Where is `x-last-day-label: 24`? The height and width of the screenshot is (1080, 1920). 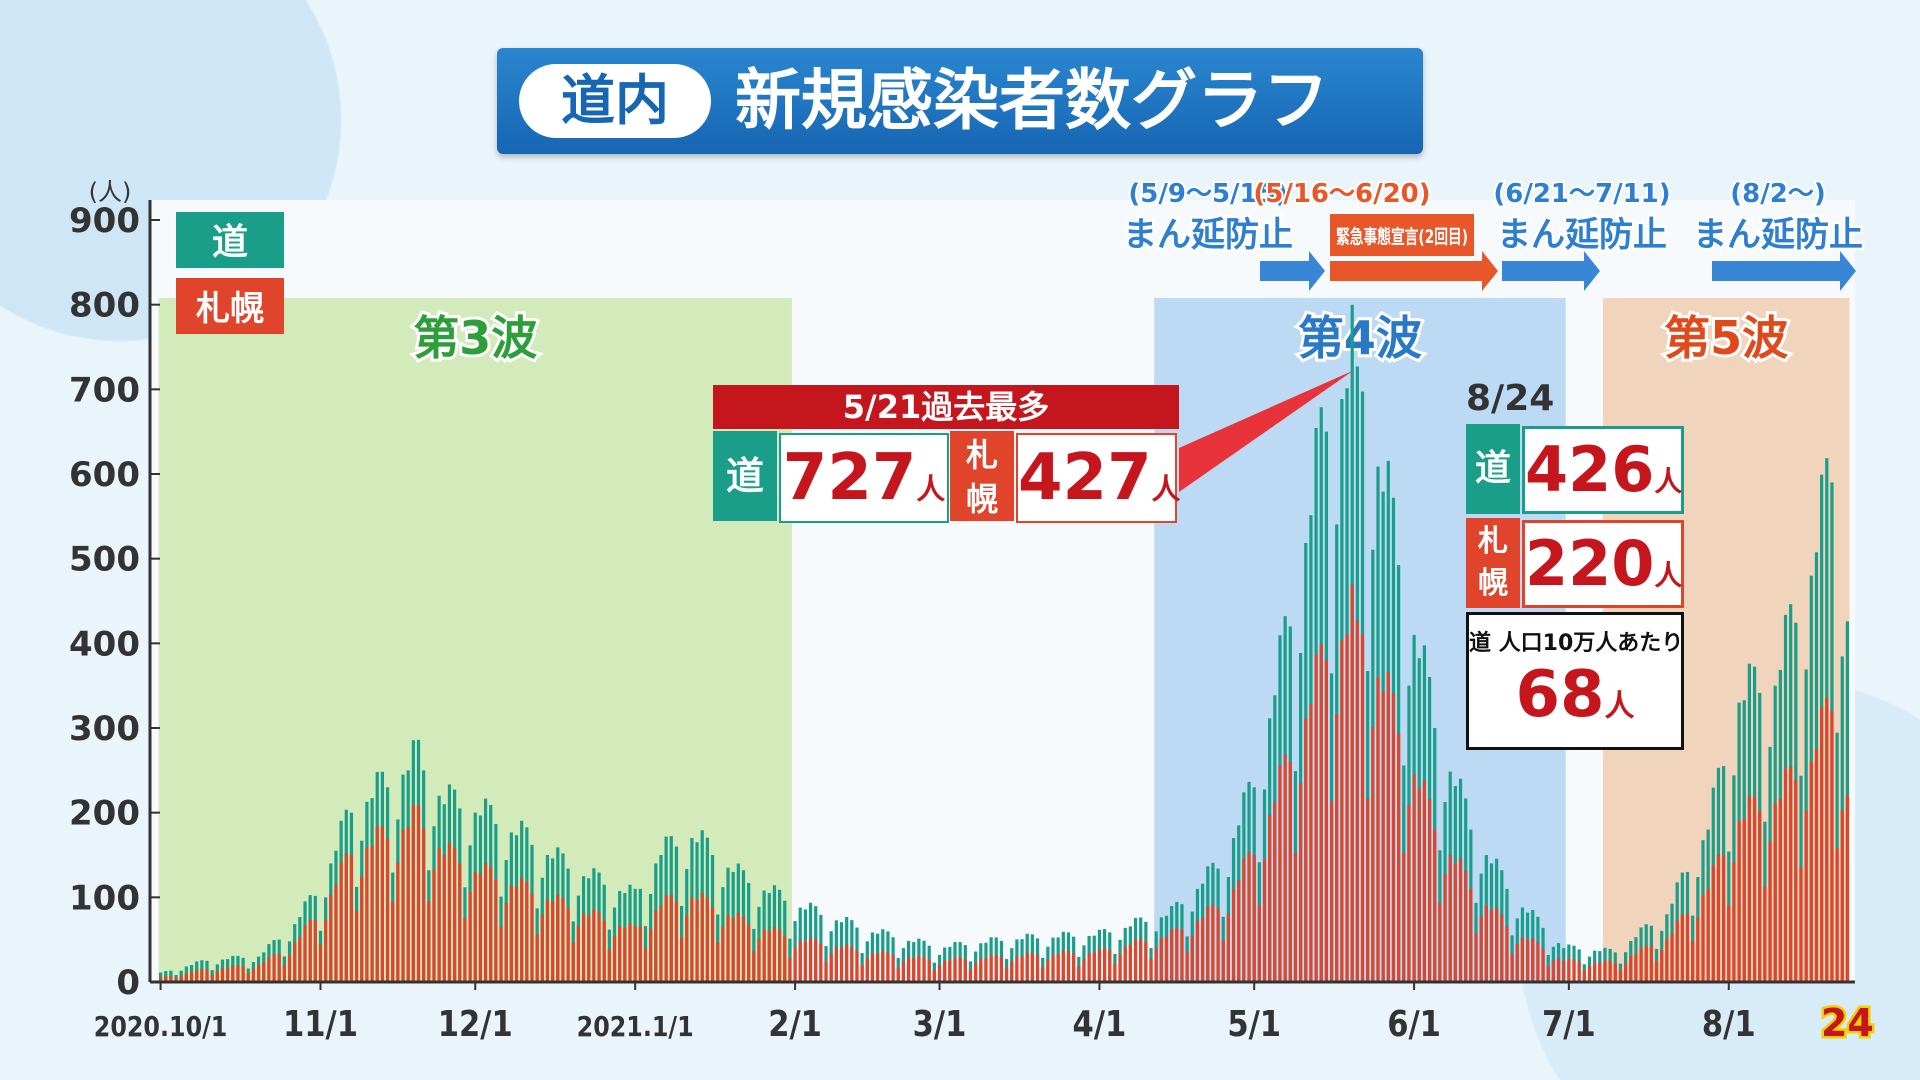 x-last-day-label: 24 is located at coordinates (1847, 1023).